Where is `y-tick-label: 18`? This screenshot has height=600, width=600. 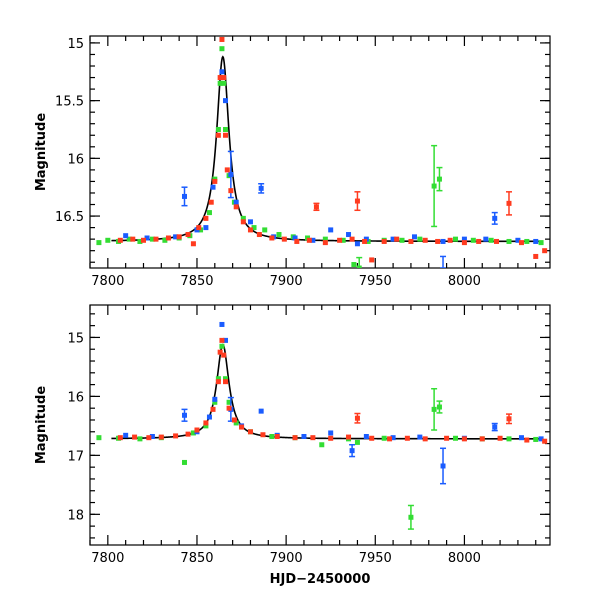 y-tick-label: 18 is located at coordinates (75, 515).